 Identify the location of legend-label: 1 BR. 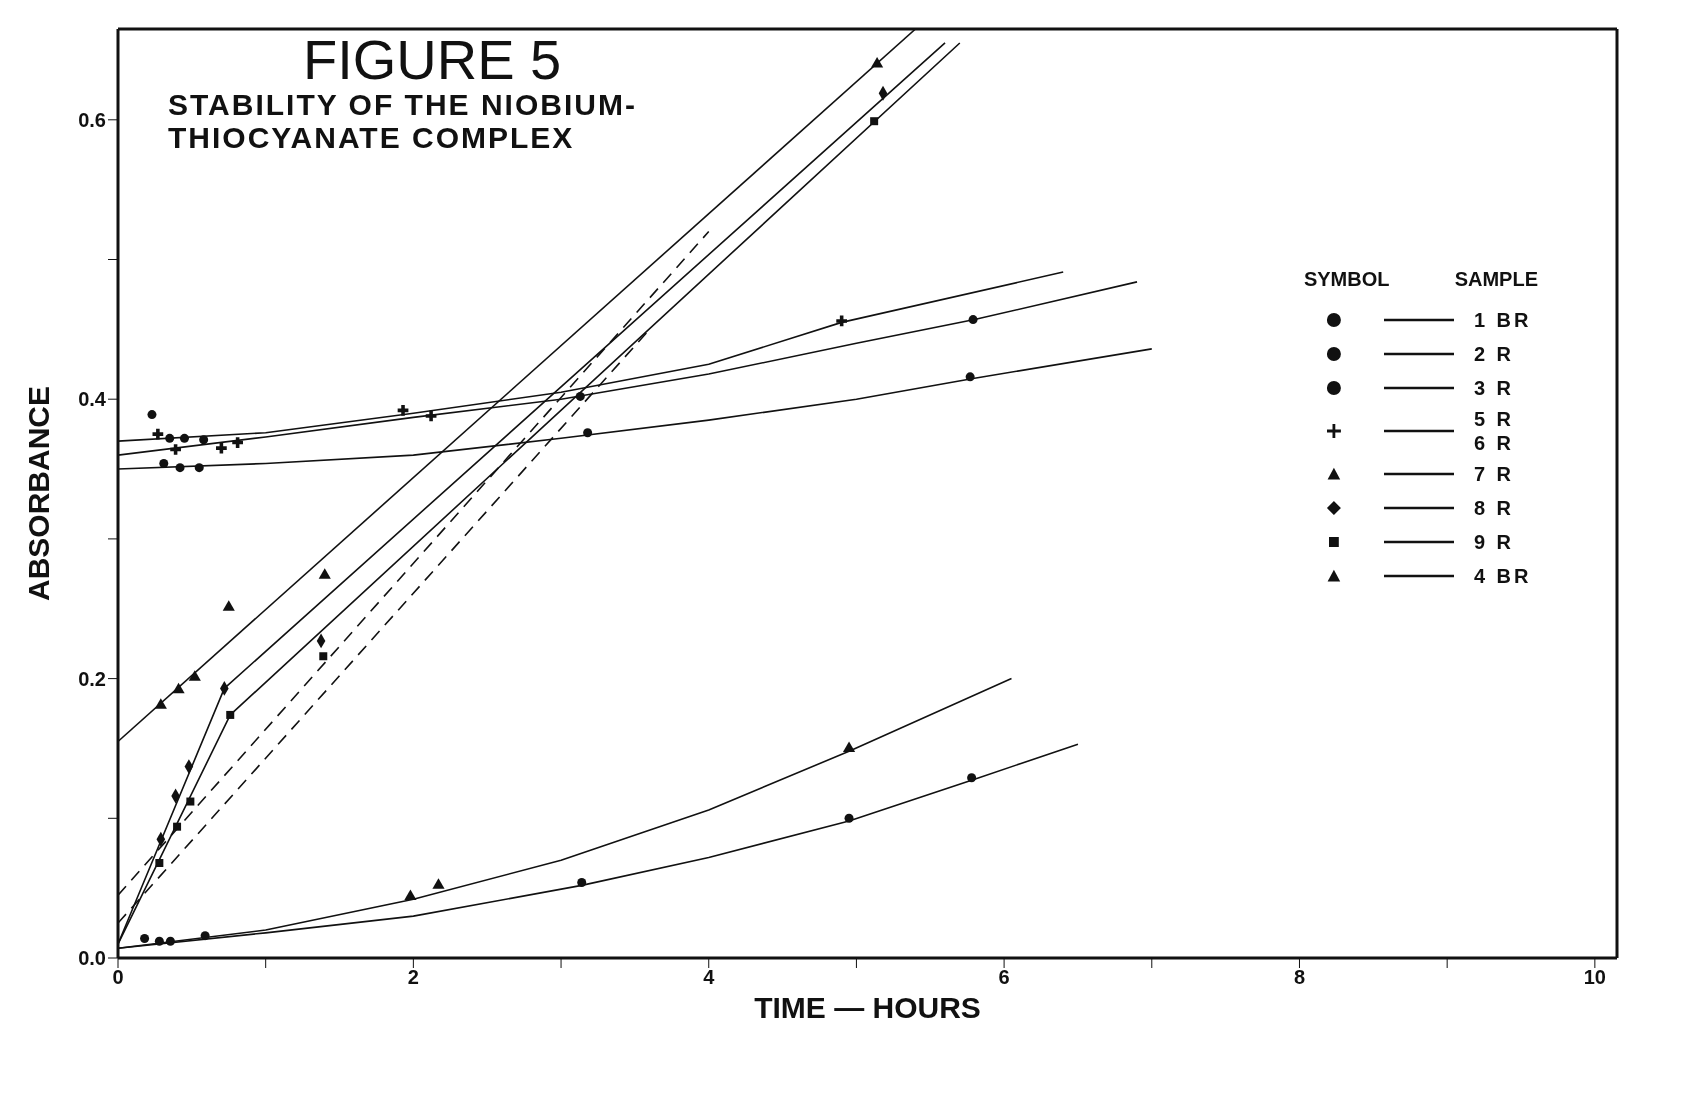
(1502, 320).